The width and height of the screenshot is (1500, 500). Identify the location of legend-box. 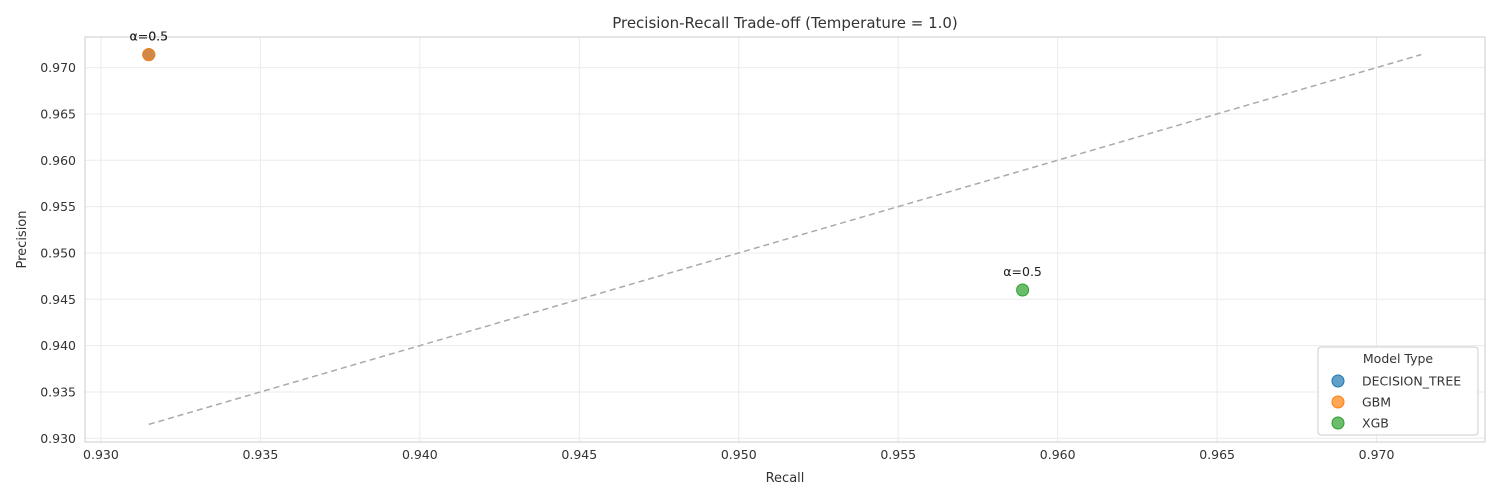
(1398, 391).